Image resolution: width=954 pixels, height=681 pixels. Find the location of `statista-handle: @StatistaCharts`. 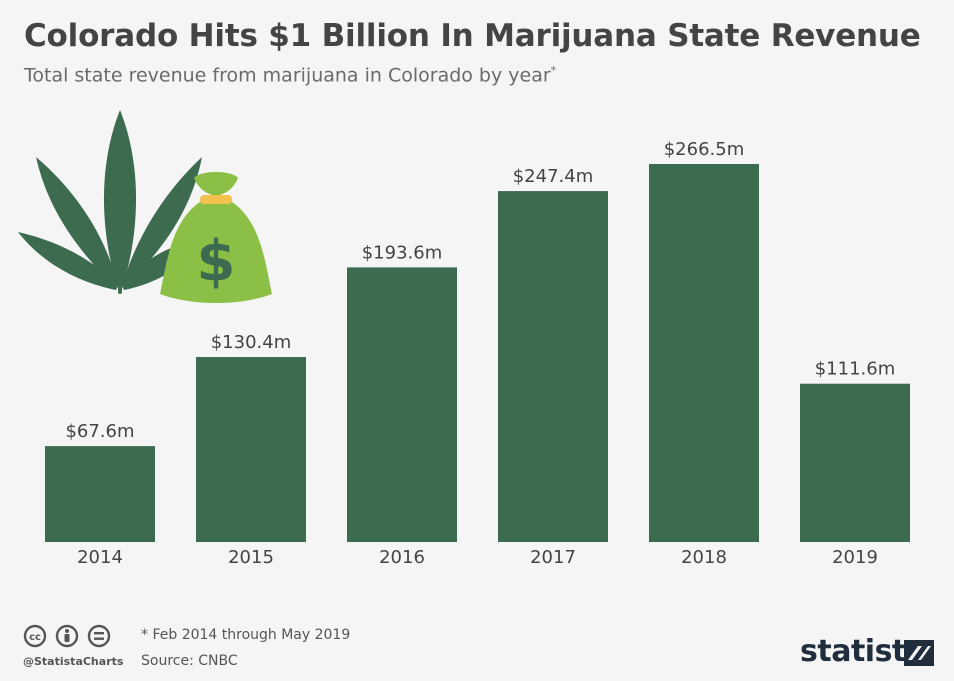

statista-handle: @StatistaCharts is located at coordinates (73, 661).